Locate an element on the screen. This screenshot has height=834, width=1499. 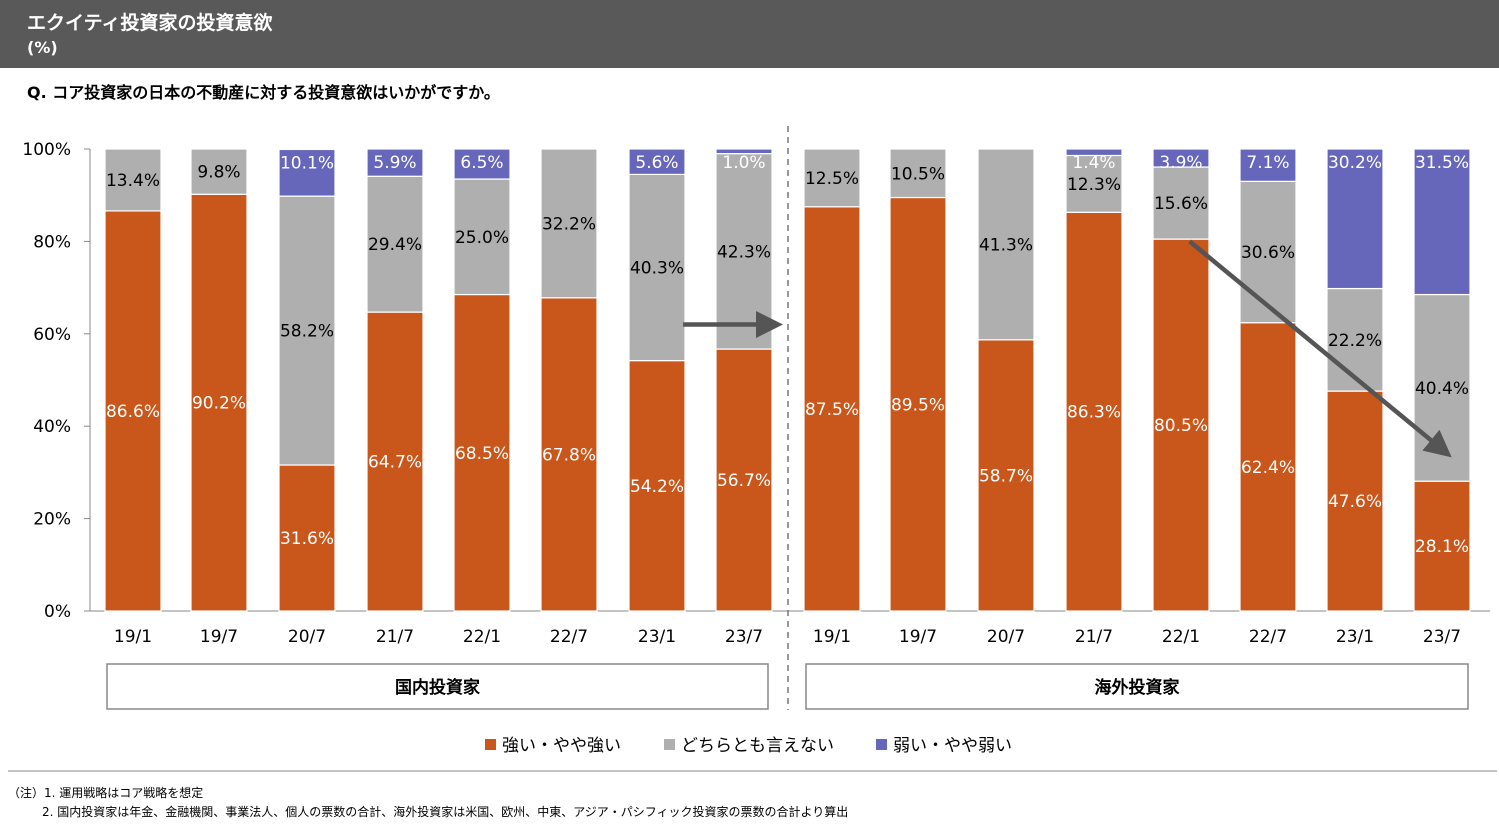
y-tick-label: 60% is located at coordinates (52, 335).